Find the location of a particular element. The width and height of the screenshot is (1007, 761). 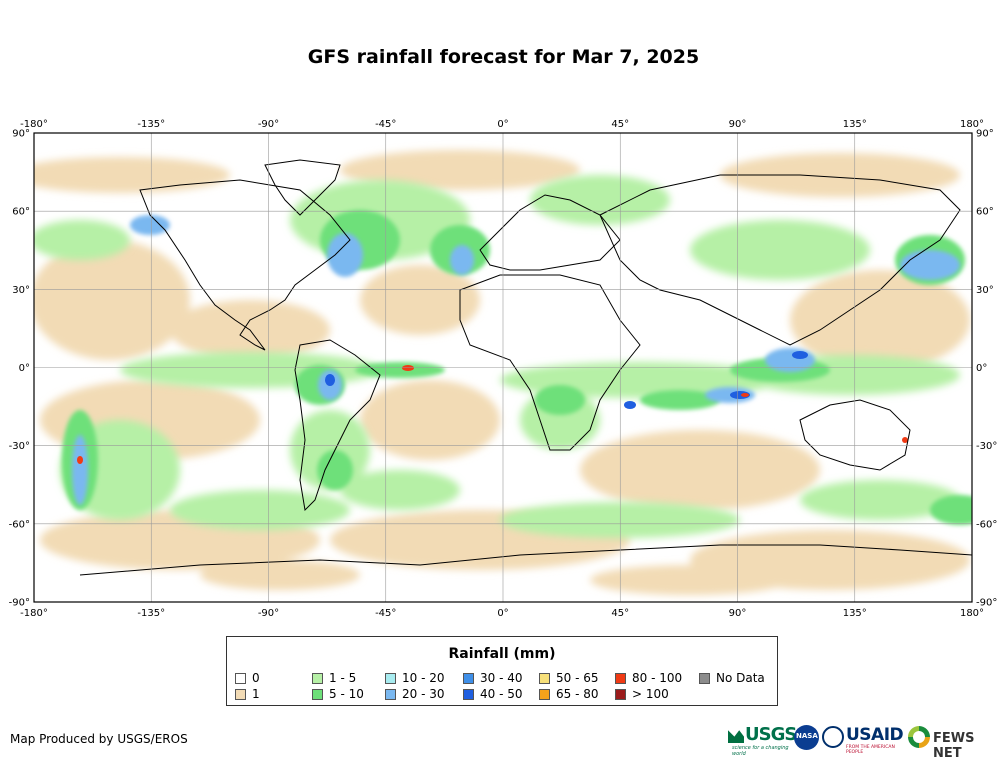

lat-tick-label-left: 30° is located at coordinates (21, 290).